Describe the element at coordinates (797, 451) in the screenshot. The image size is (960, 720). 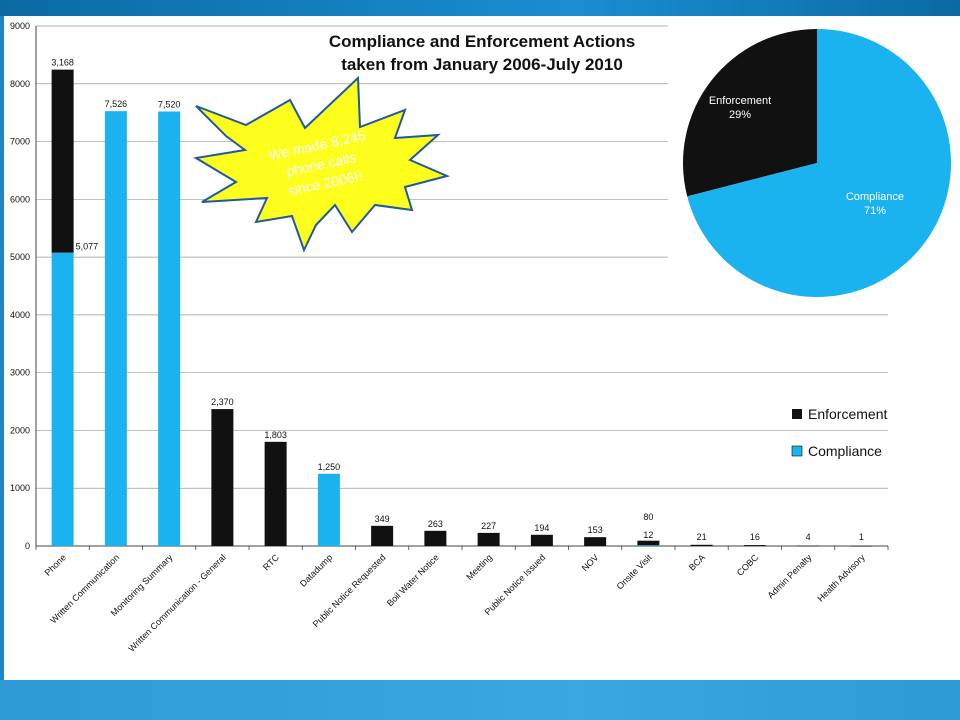
I see `legend-swatch-compliance` at that location.